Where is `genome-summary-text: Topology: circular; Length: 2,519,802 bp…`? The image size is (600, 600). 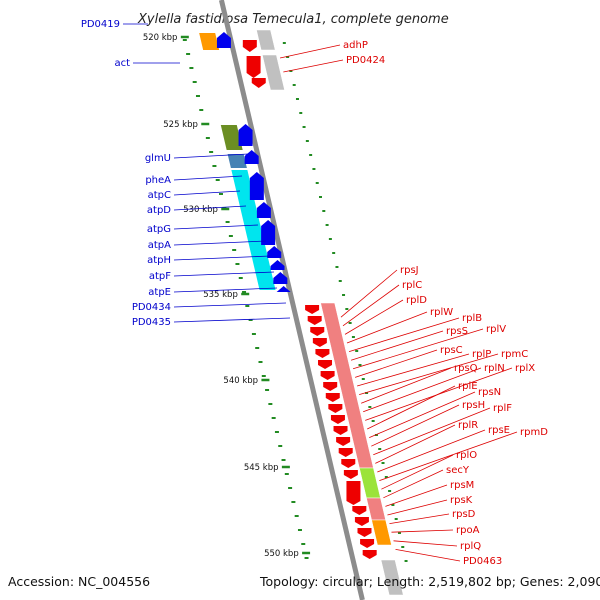
genome-summary-text: Topology: circular; Length: 2,519,802 bp… is located at coordinates (429, 581).